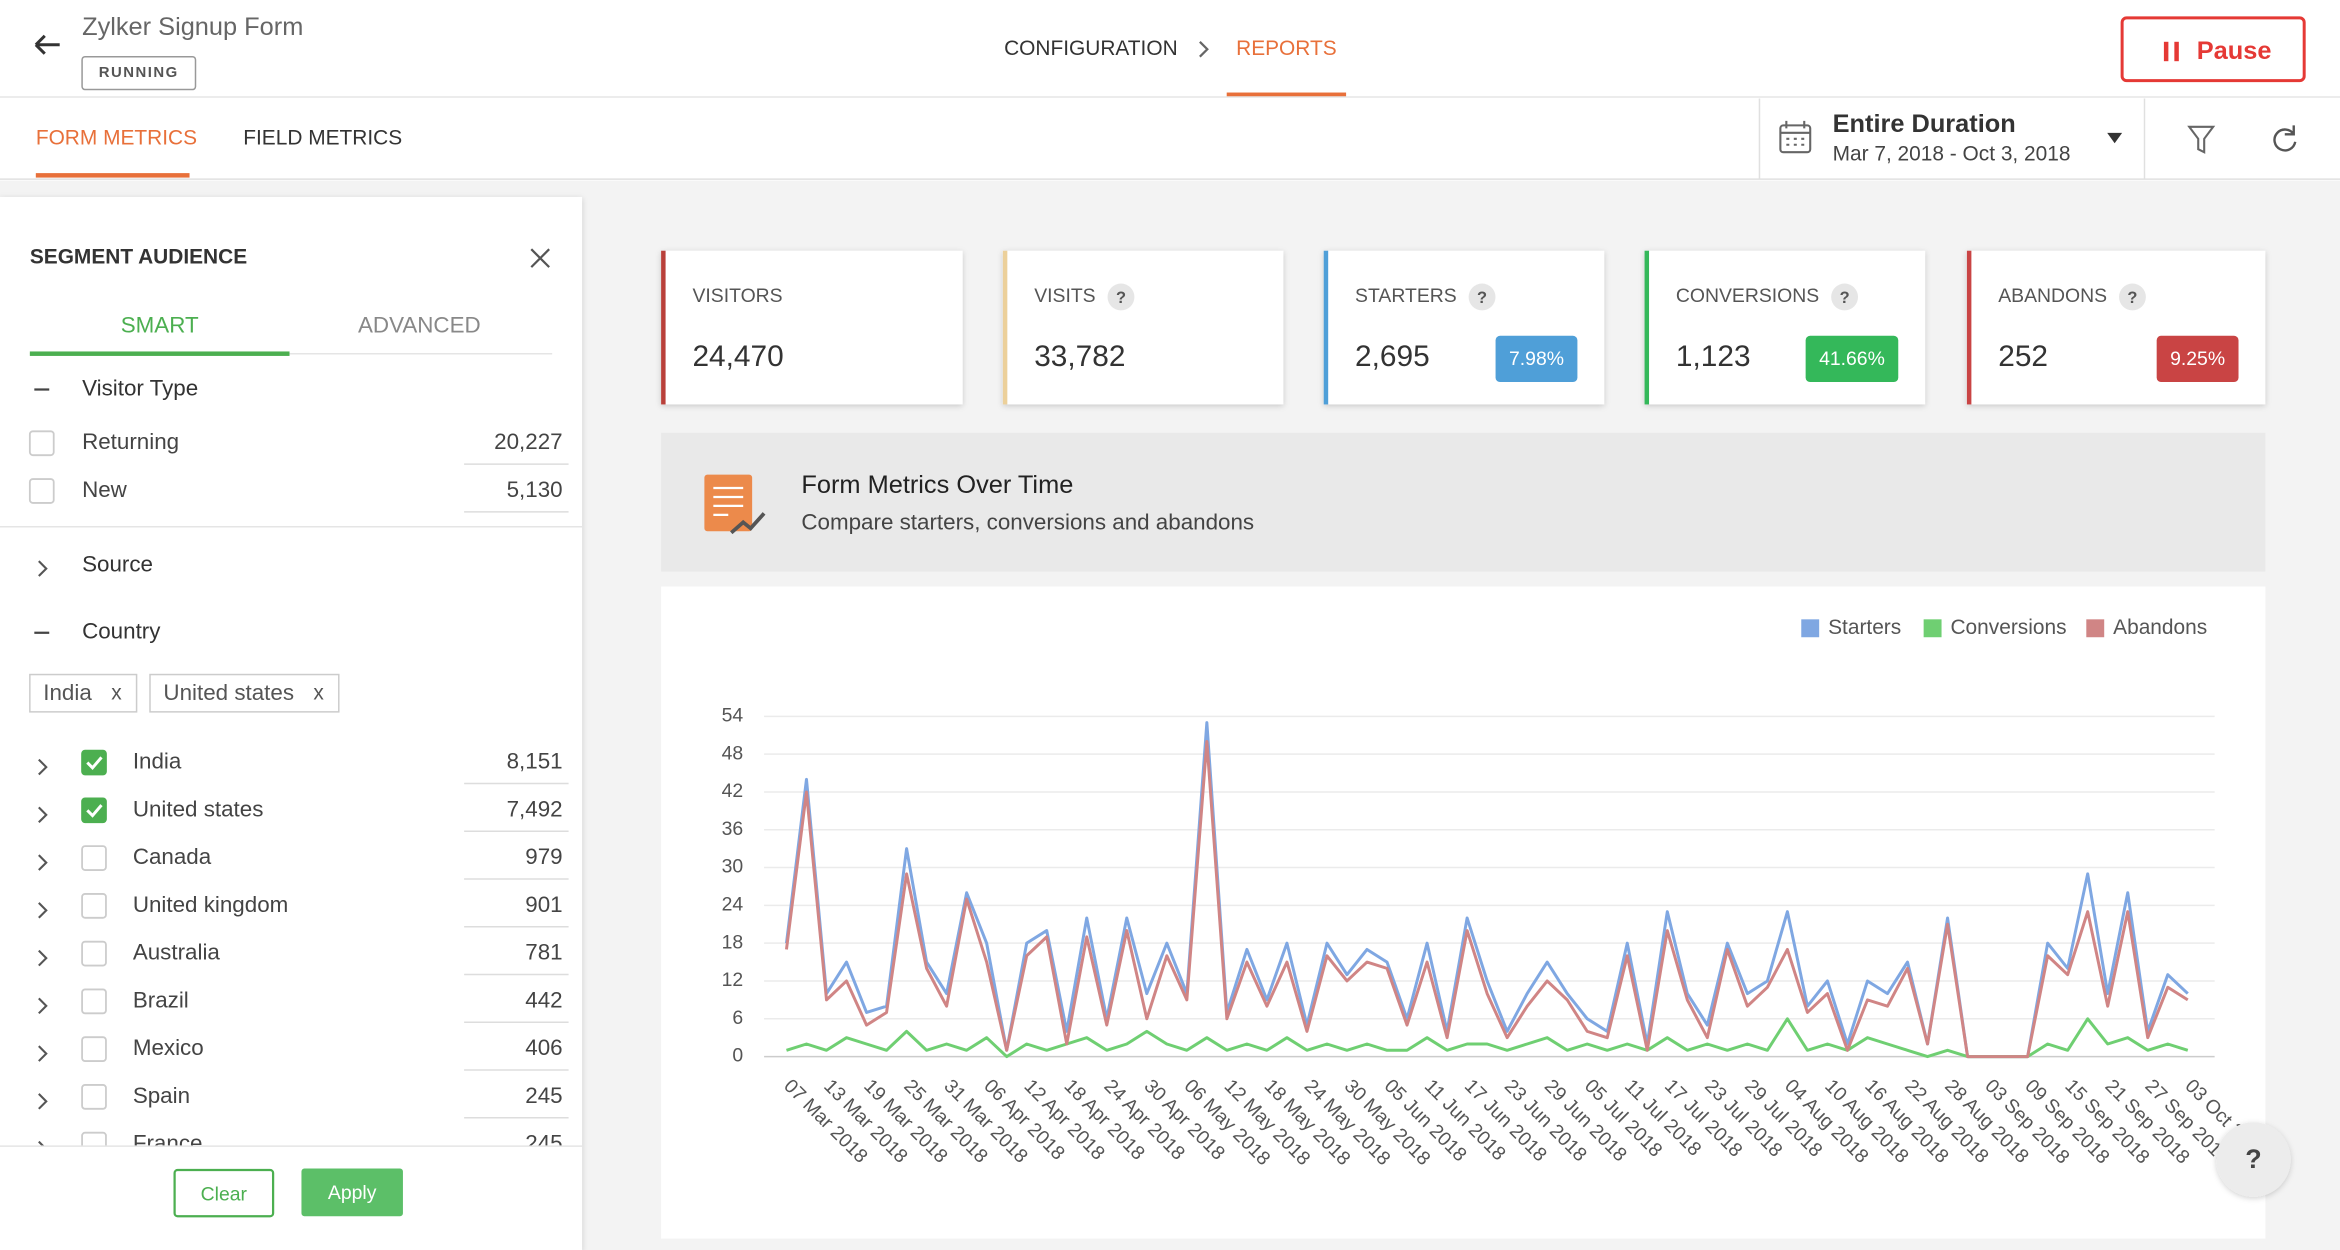 This screenshot has width=2340, height=1250. What do you see at coordinates (168, 1047) in the screenshot?
I see `option-label: Mexico` at bounding box center [168, 1047].